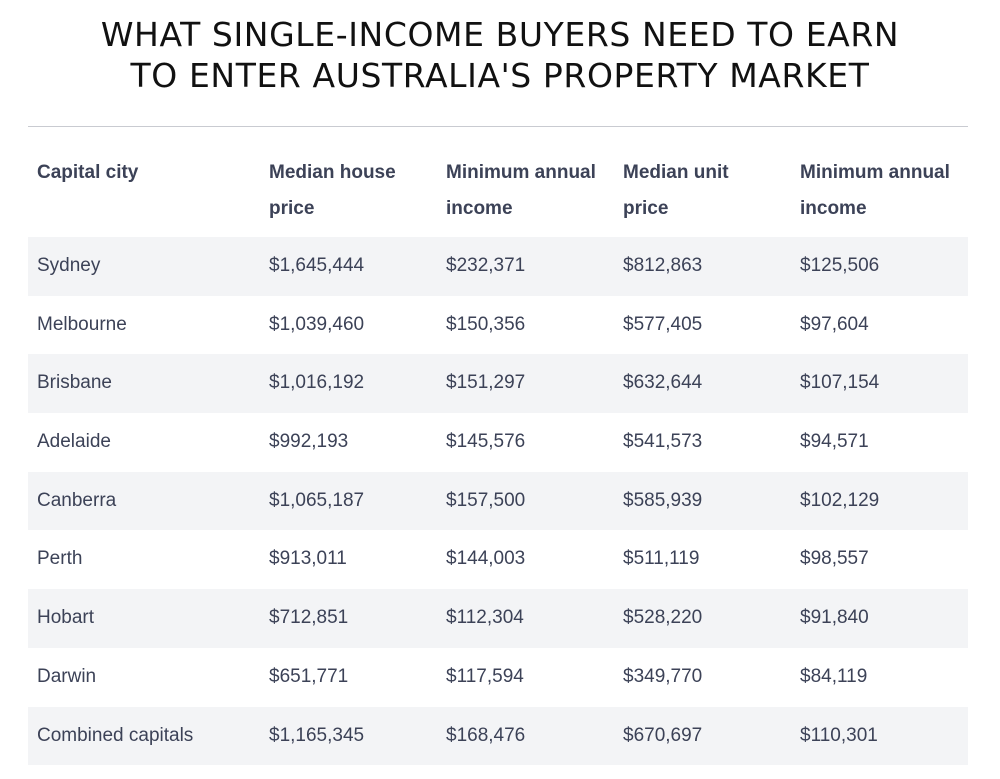 The height and width of the screenshot is (779, 1000). I want to click on header-min-income-house-line2: income, so click(479, 208).